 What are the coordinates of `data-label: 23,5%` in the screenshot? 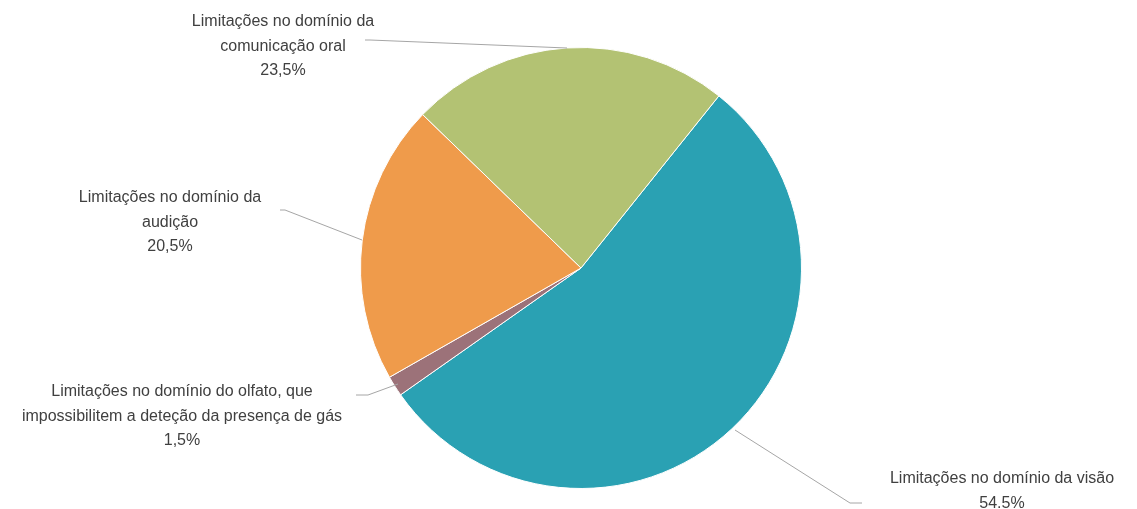 It's located at (283, 70).